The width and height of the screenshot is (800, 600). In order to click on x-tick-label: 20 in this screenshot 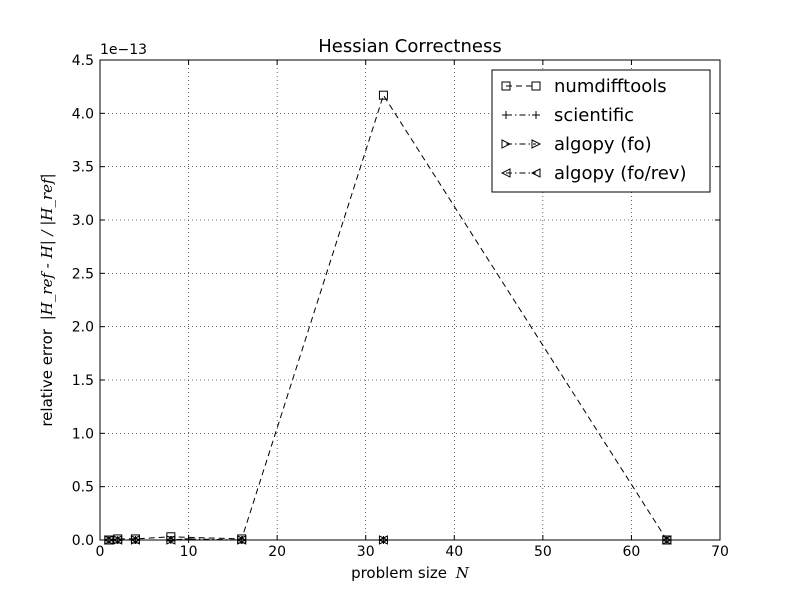, I will do `click(277, 552)`.